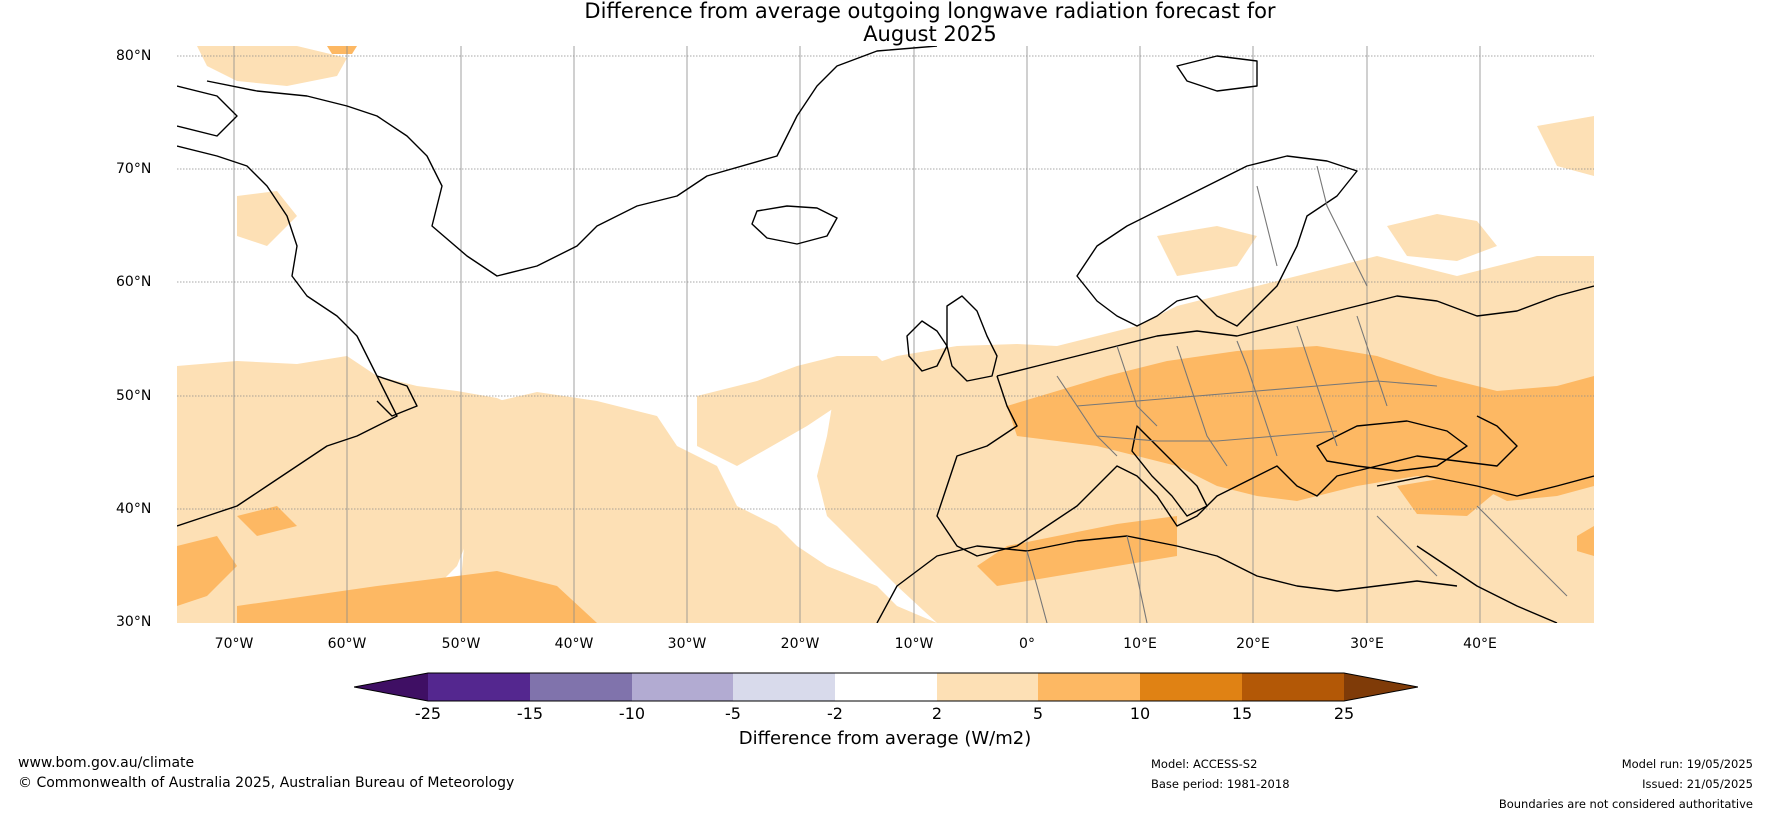 The width and height of the screenshot is (1770, 816). What do you see at coordinates (391, 687) in the screenshot?
I see `colorbar-arrow-low` at bounding box center [391, 687].